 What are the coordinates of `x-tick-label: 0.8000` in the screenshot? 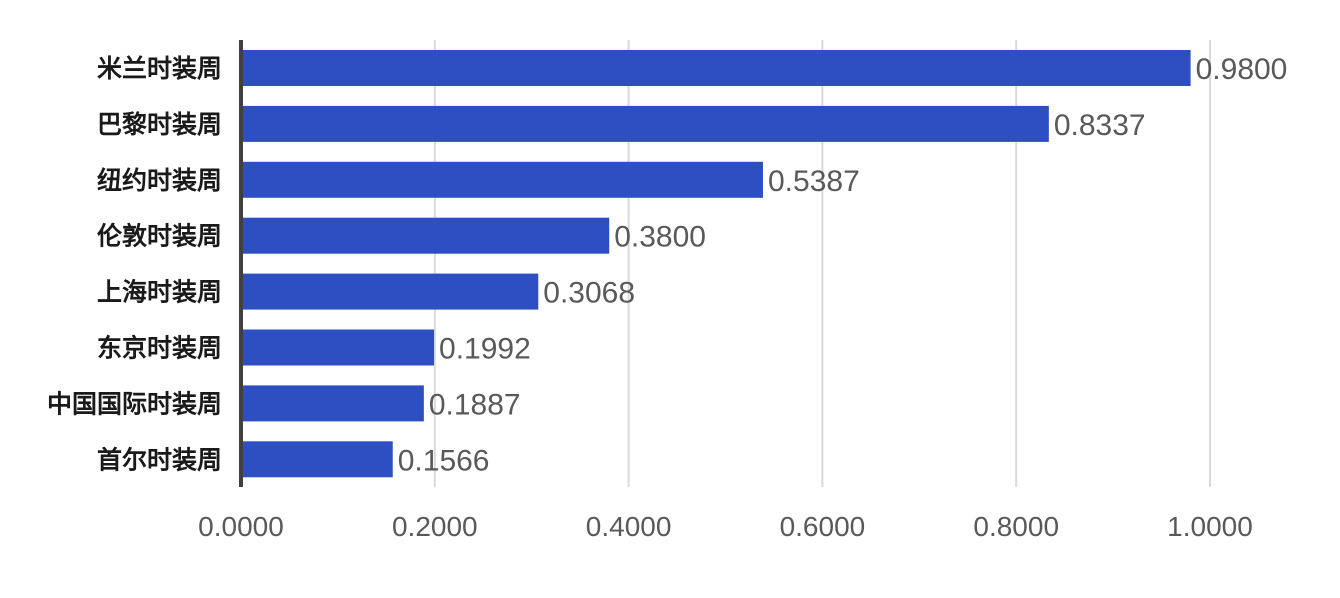 It's located at (1016, 526).